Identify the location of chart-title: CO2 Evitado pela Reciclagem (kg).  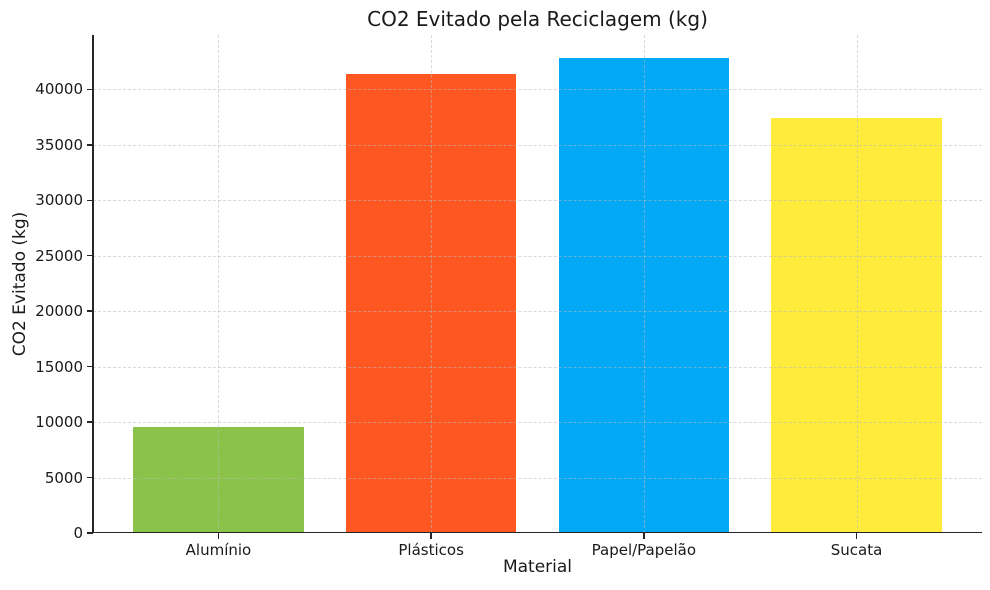
(537, 19).